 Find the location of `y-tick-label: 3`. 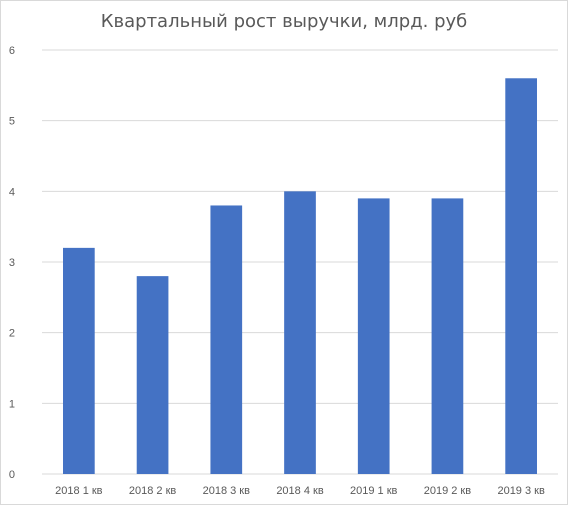

y-tick-label: 3 is located at coordinates (12, 263).